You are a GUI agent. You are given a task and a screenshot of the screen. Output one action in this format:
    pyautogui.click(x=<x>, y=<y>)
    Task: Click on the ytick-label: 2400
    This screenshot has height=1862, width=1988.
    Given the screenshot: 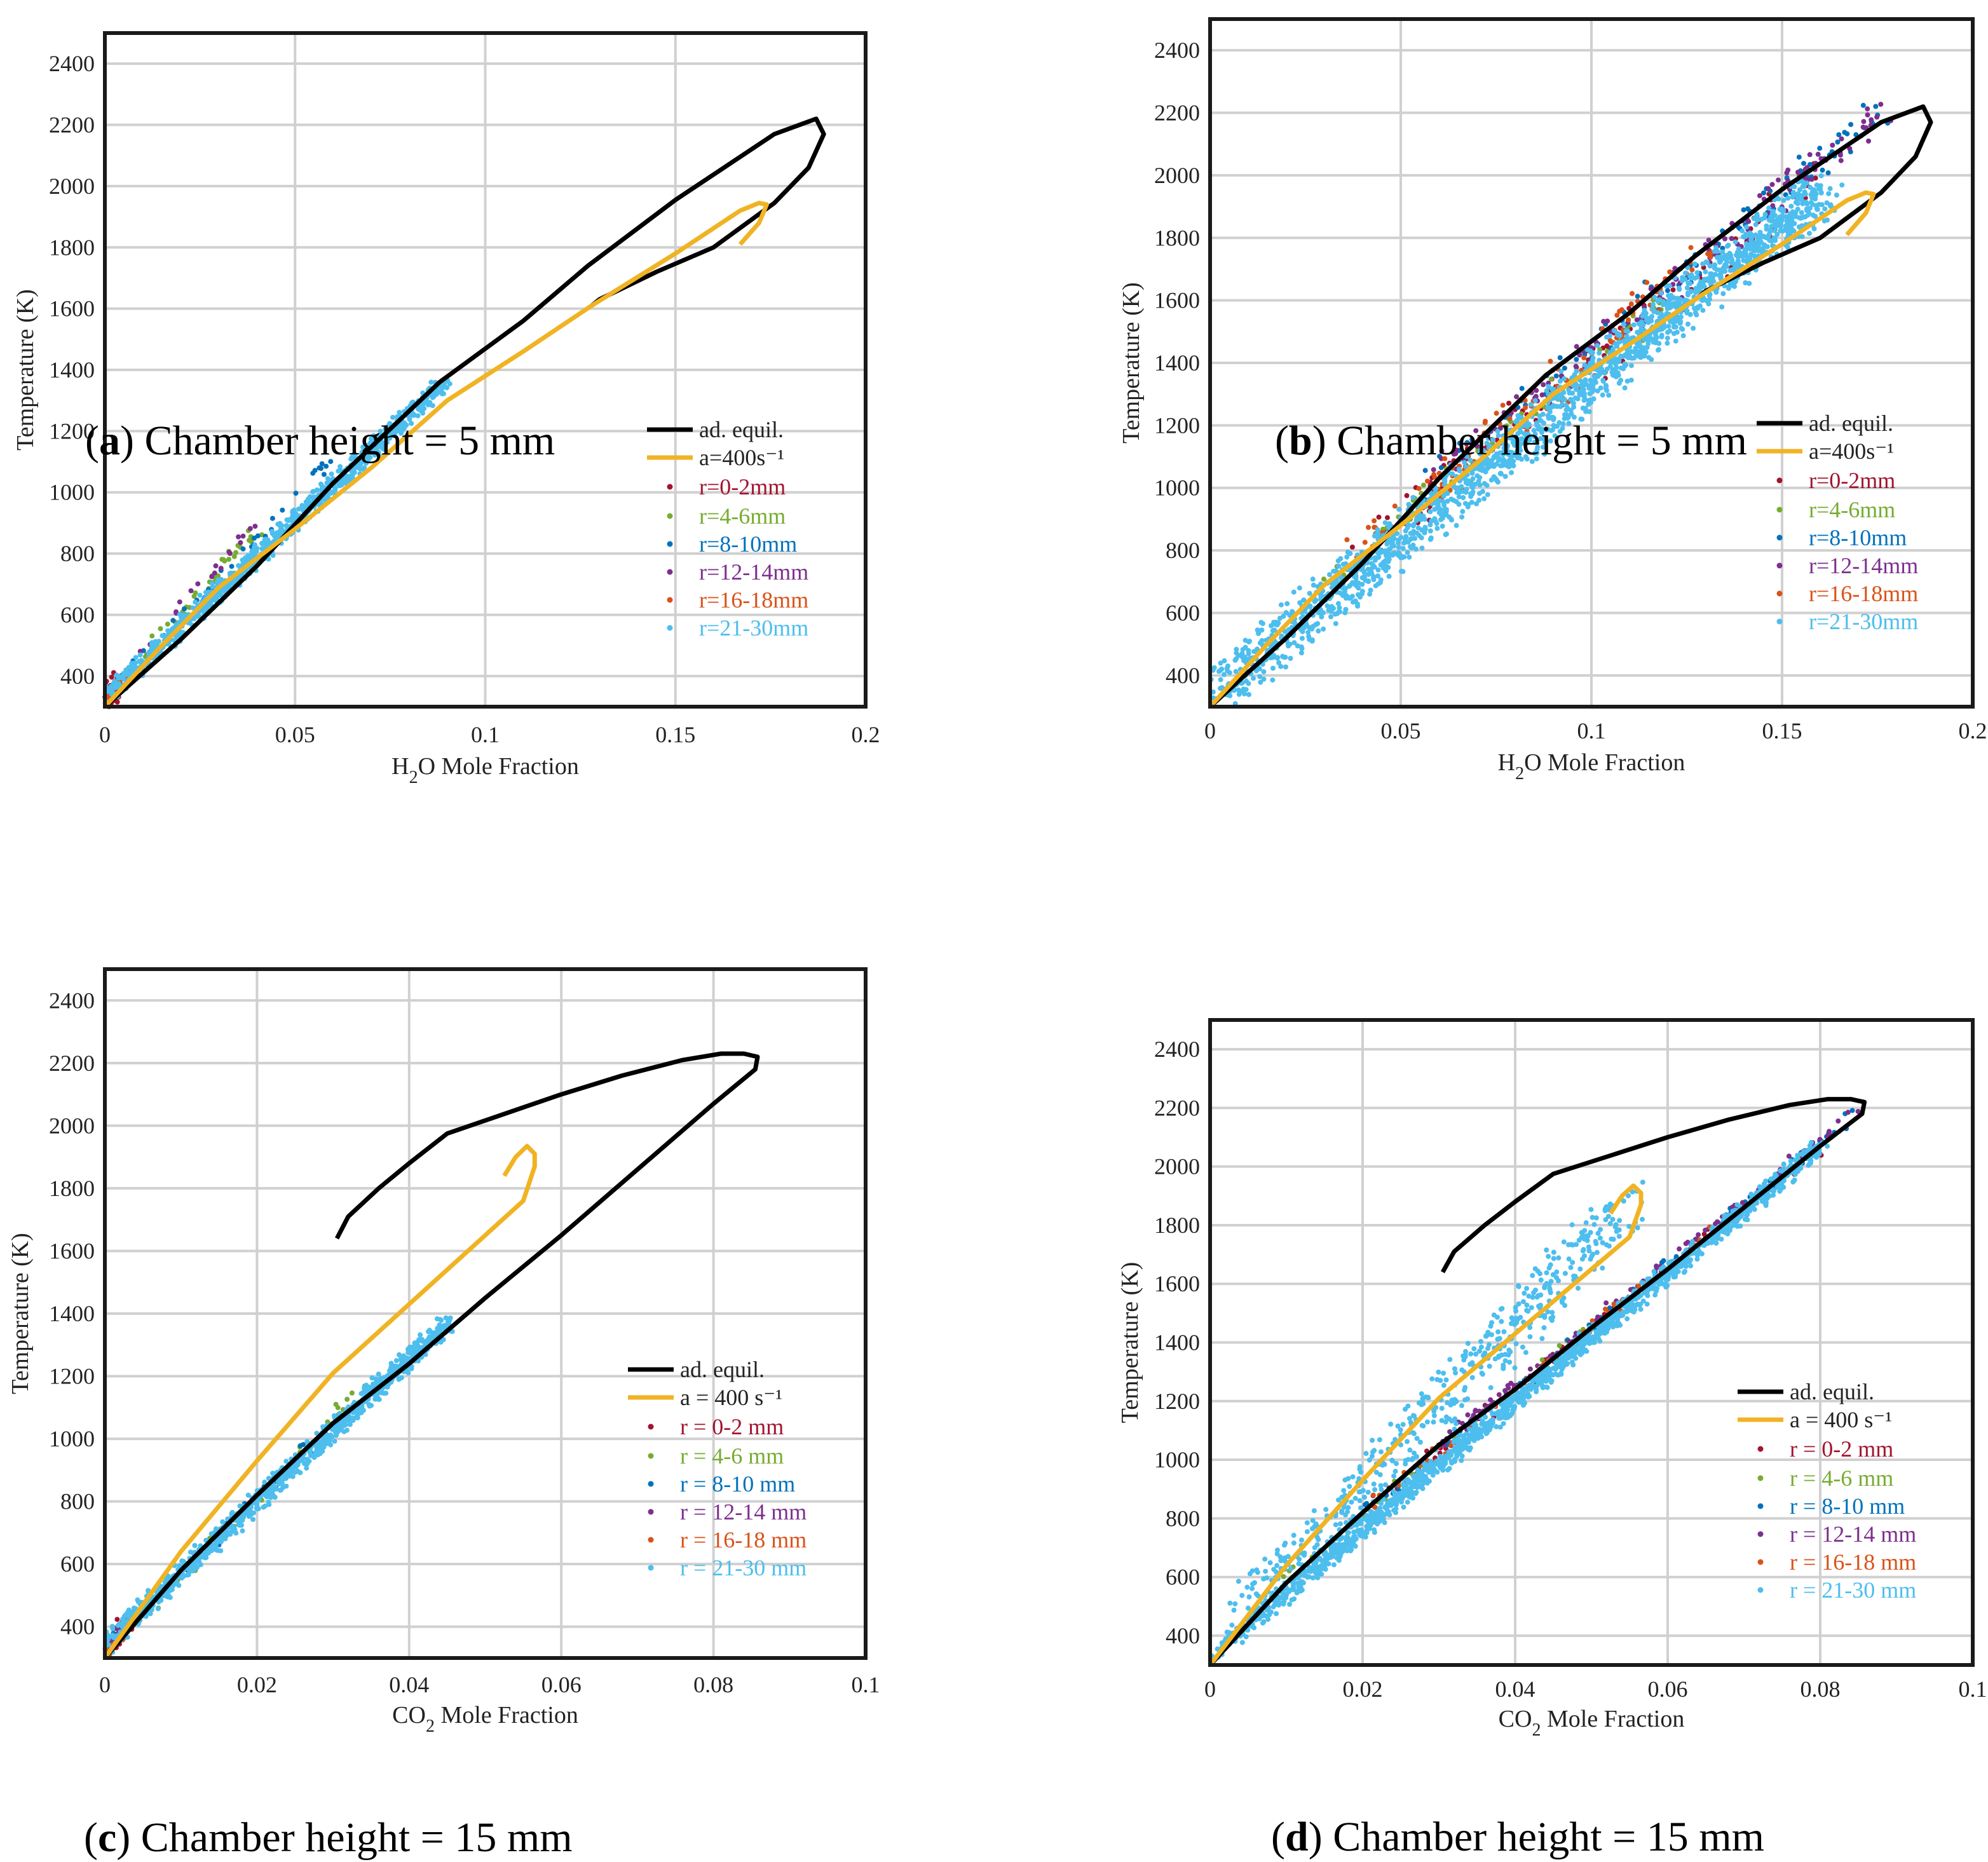 What is the action you would take?
    pyautogui.click(x=72, y=1001)
    